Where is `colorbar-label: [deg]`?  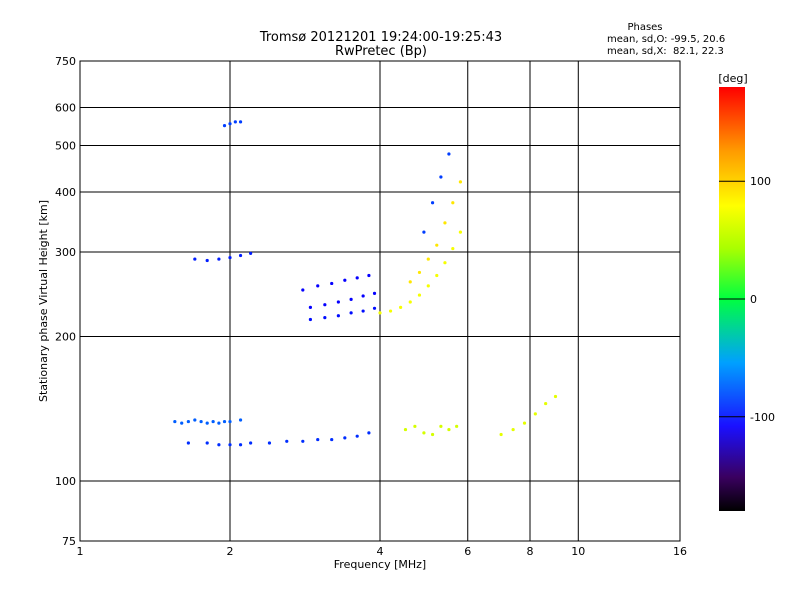 colorbar-label: [deg] is located at coordinates (732, 78).